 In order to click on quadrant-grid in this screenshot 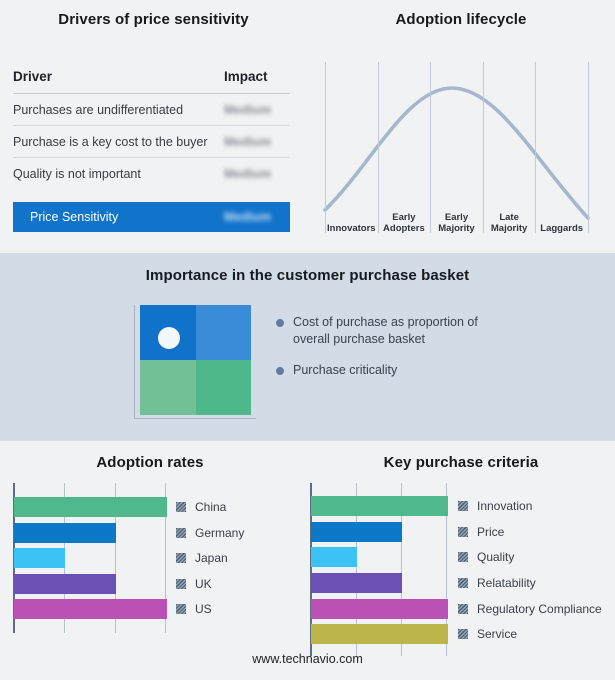, I will do `click(195, 360)`.